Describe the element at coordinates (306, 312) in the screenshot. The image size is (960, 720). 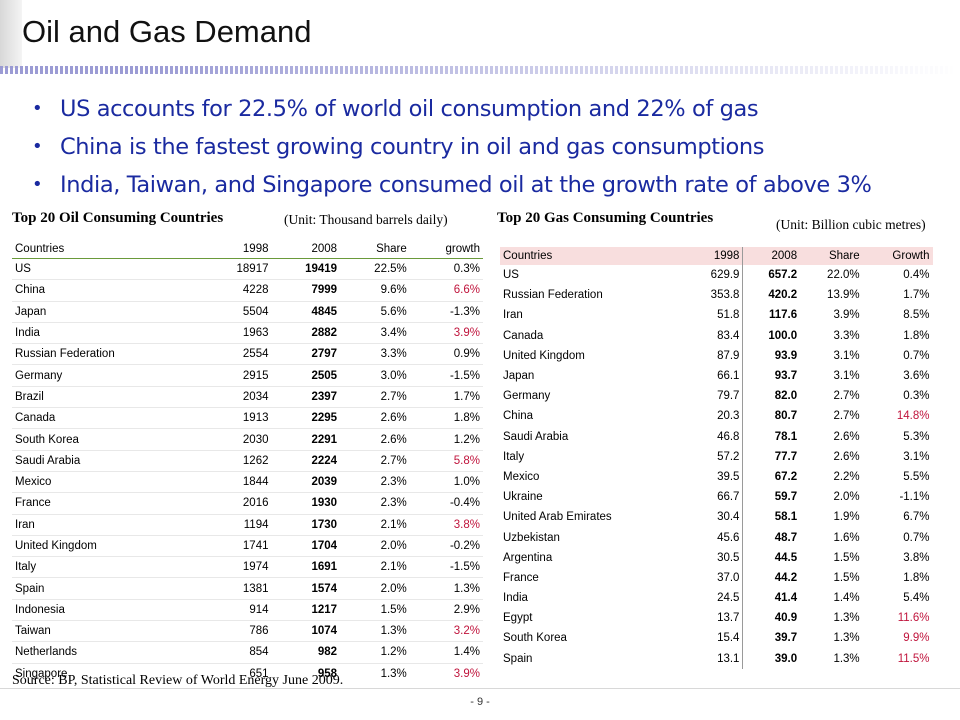
I see `value-2008-cell: 4845` at that location.